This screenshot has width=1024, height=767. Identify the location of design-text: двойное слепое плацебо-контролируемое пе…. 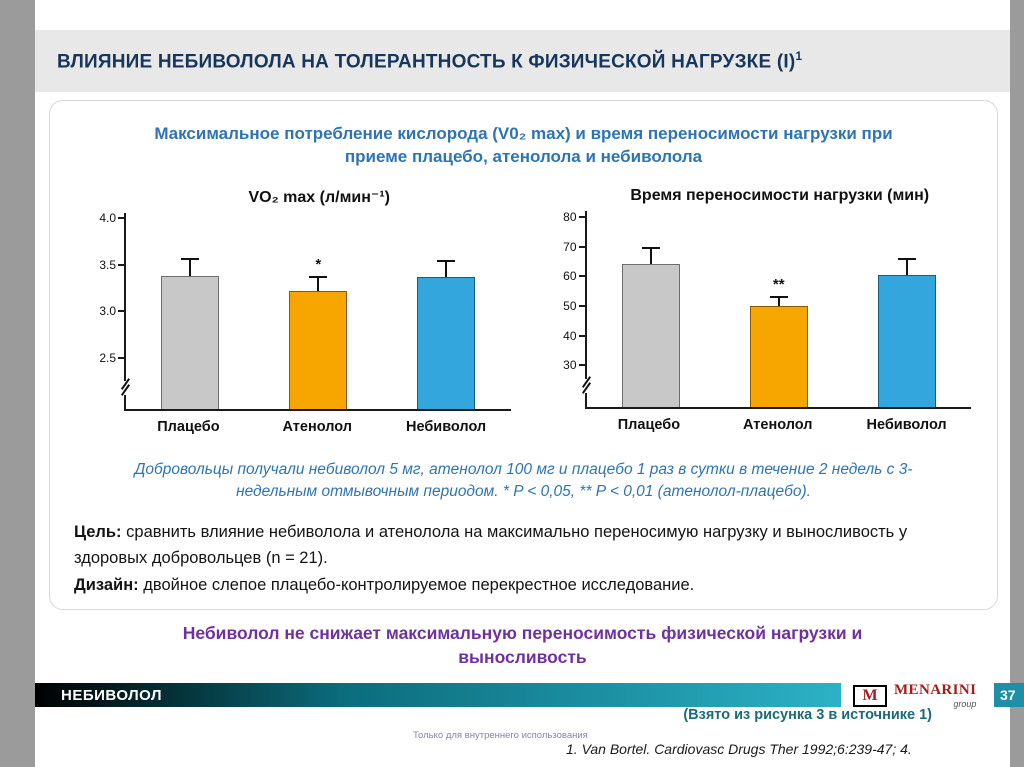
(416, 585).